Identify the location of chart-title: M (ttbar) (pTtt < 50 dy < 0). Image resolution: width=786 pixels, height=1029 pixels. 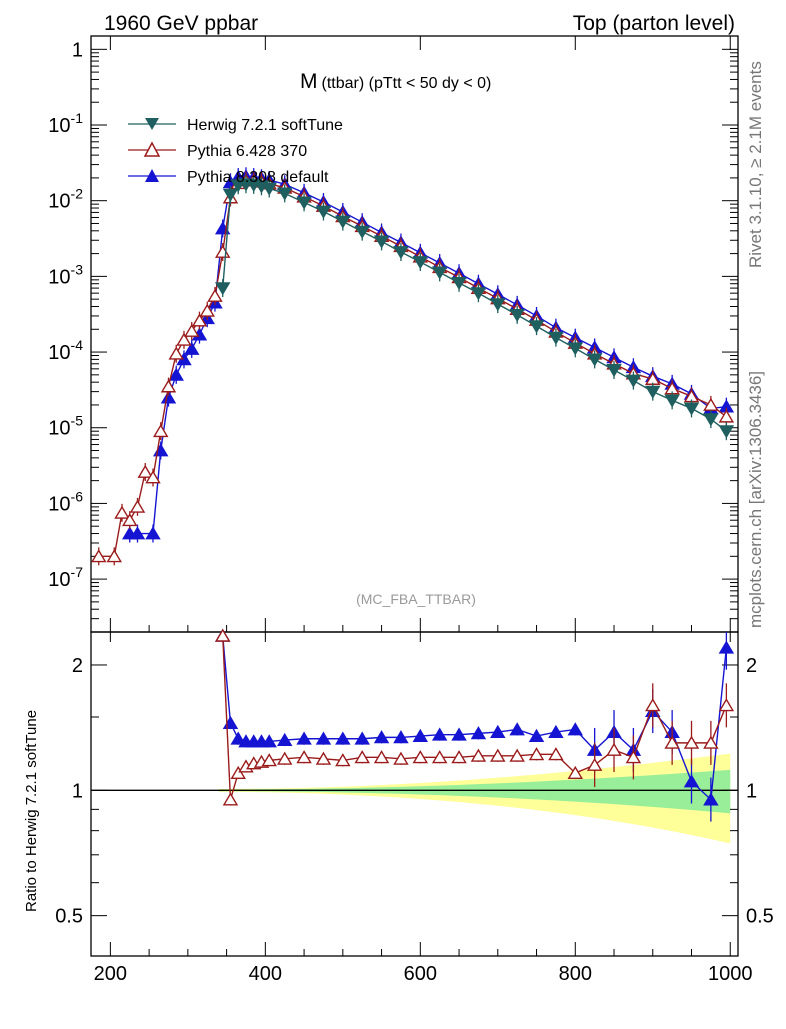
(395, 81).